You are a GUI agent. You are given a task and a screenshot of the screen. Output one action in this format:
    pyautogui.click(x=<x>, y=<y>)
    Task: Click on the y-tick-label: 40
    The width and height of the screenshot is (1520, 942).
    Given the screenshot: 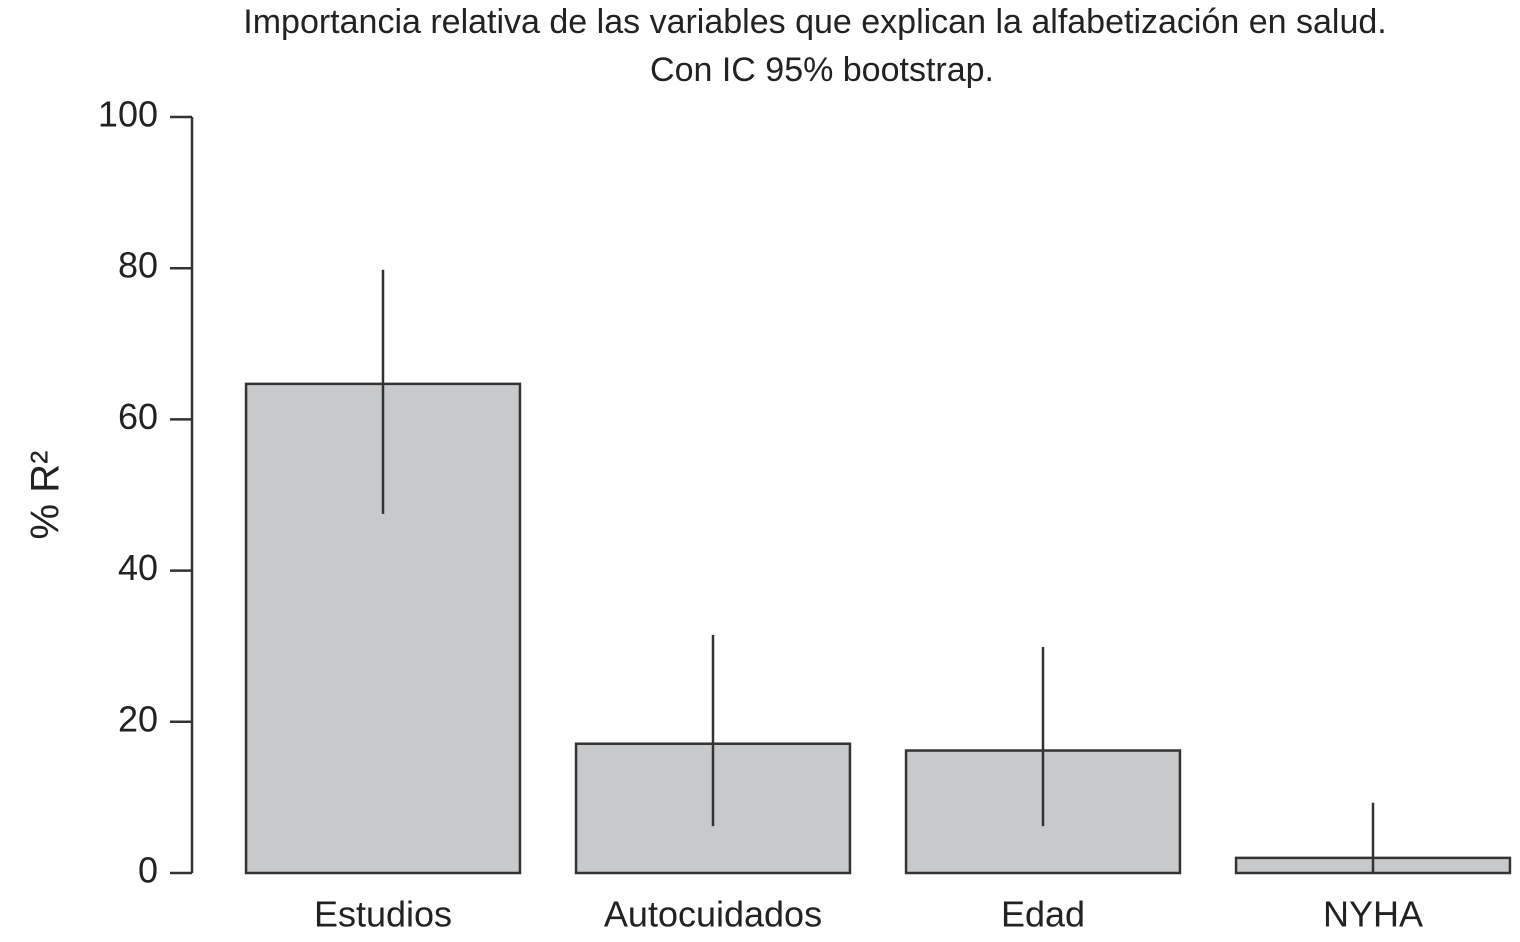 What is the action you would take?
    pyautogui.click(x=138, y=567)
    